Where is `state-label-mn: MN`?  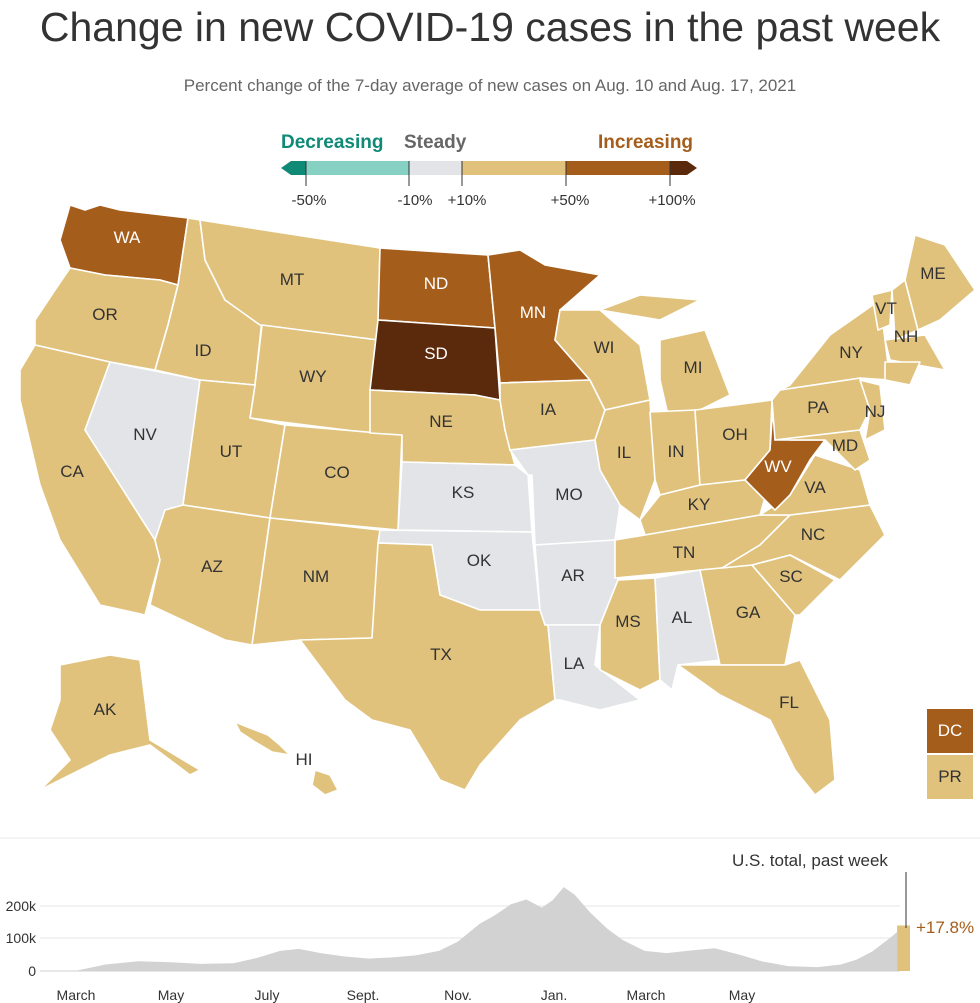
state-label-mn: MN is located at coordinates (533, 312).